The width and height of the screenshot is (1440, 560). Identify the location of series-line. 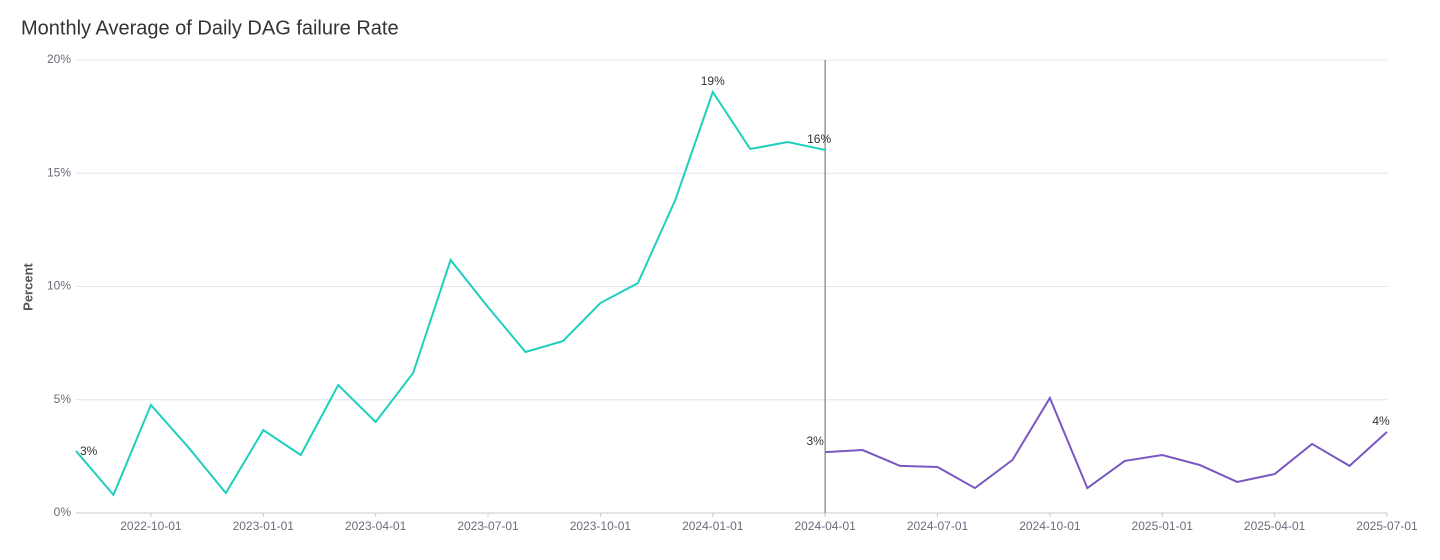
(1106, 442).